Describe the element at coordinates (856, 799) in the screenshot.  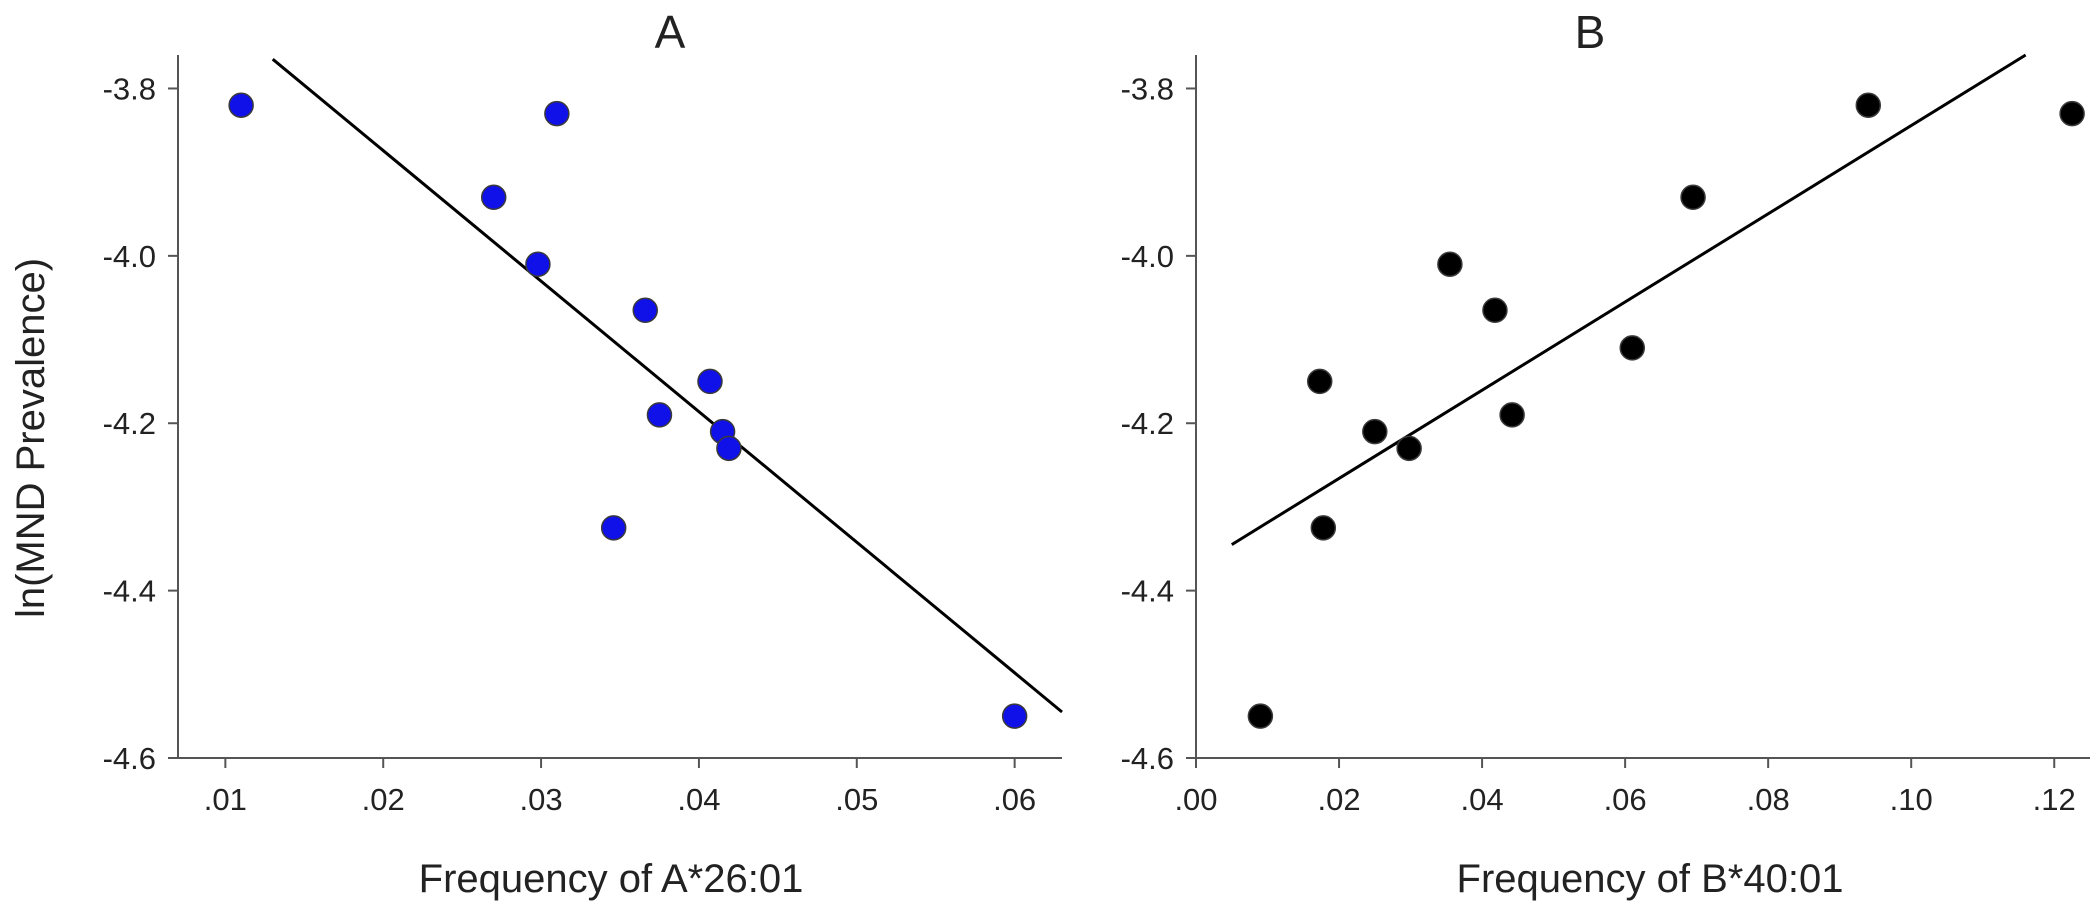
I see `panel-a-x-tick-label: .05` at that location.